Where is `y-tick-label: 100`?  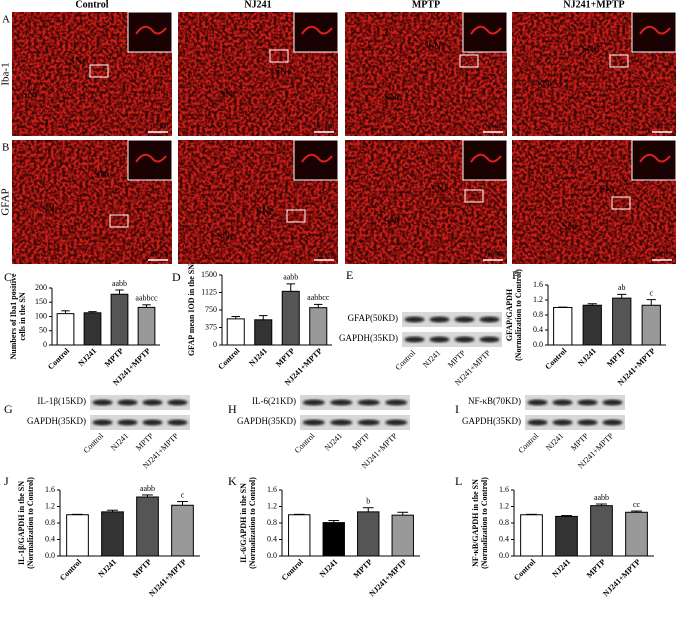
y-tick-label: 100 is located at coordinates (41, 315).